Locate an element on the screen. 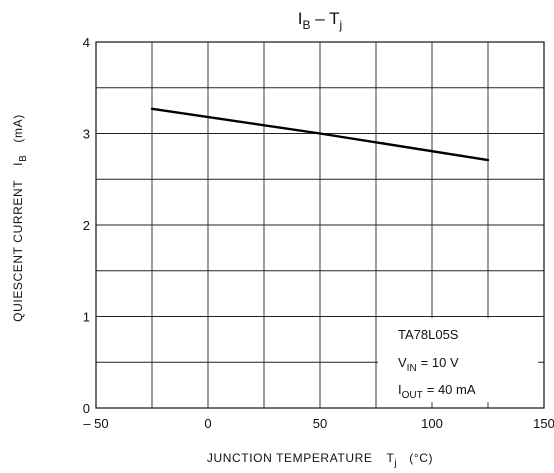  annotation-box-bg is located at coordinates (458, 360).